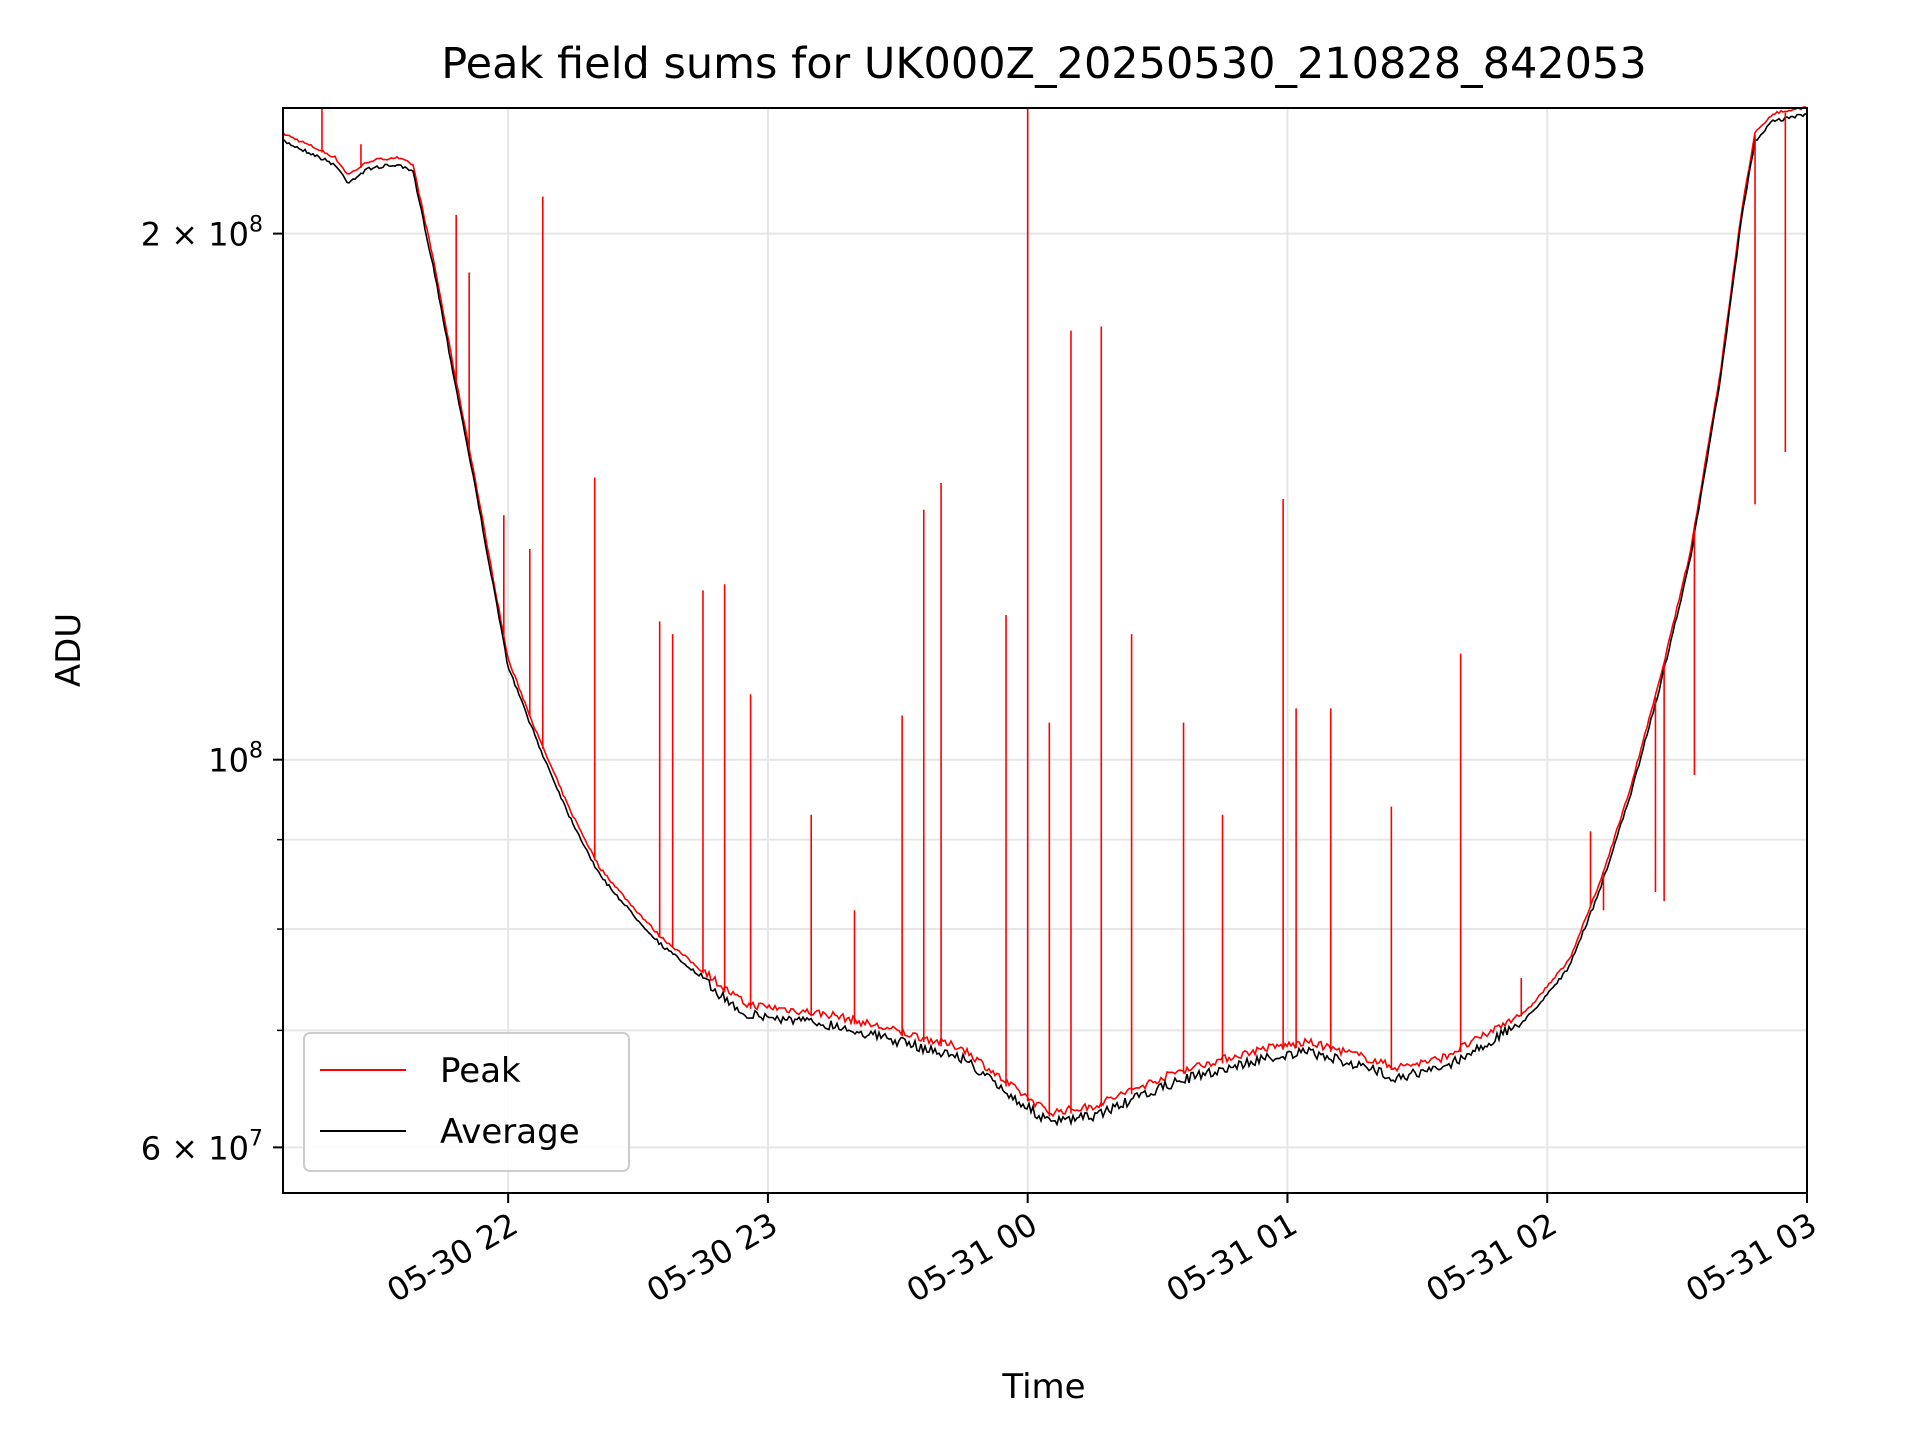 The height and width of the screenshot is (1440, 1920). What do you see at coordinates (510, 1132) in the screenshot?
I see `legend-label-average: Average` at bounding box center [510, 1132].